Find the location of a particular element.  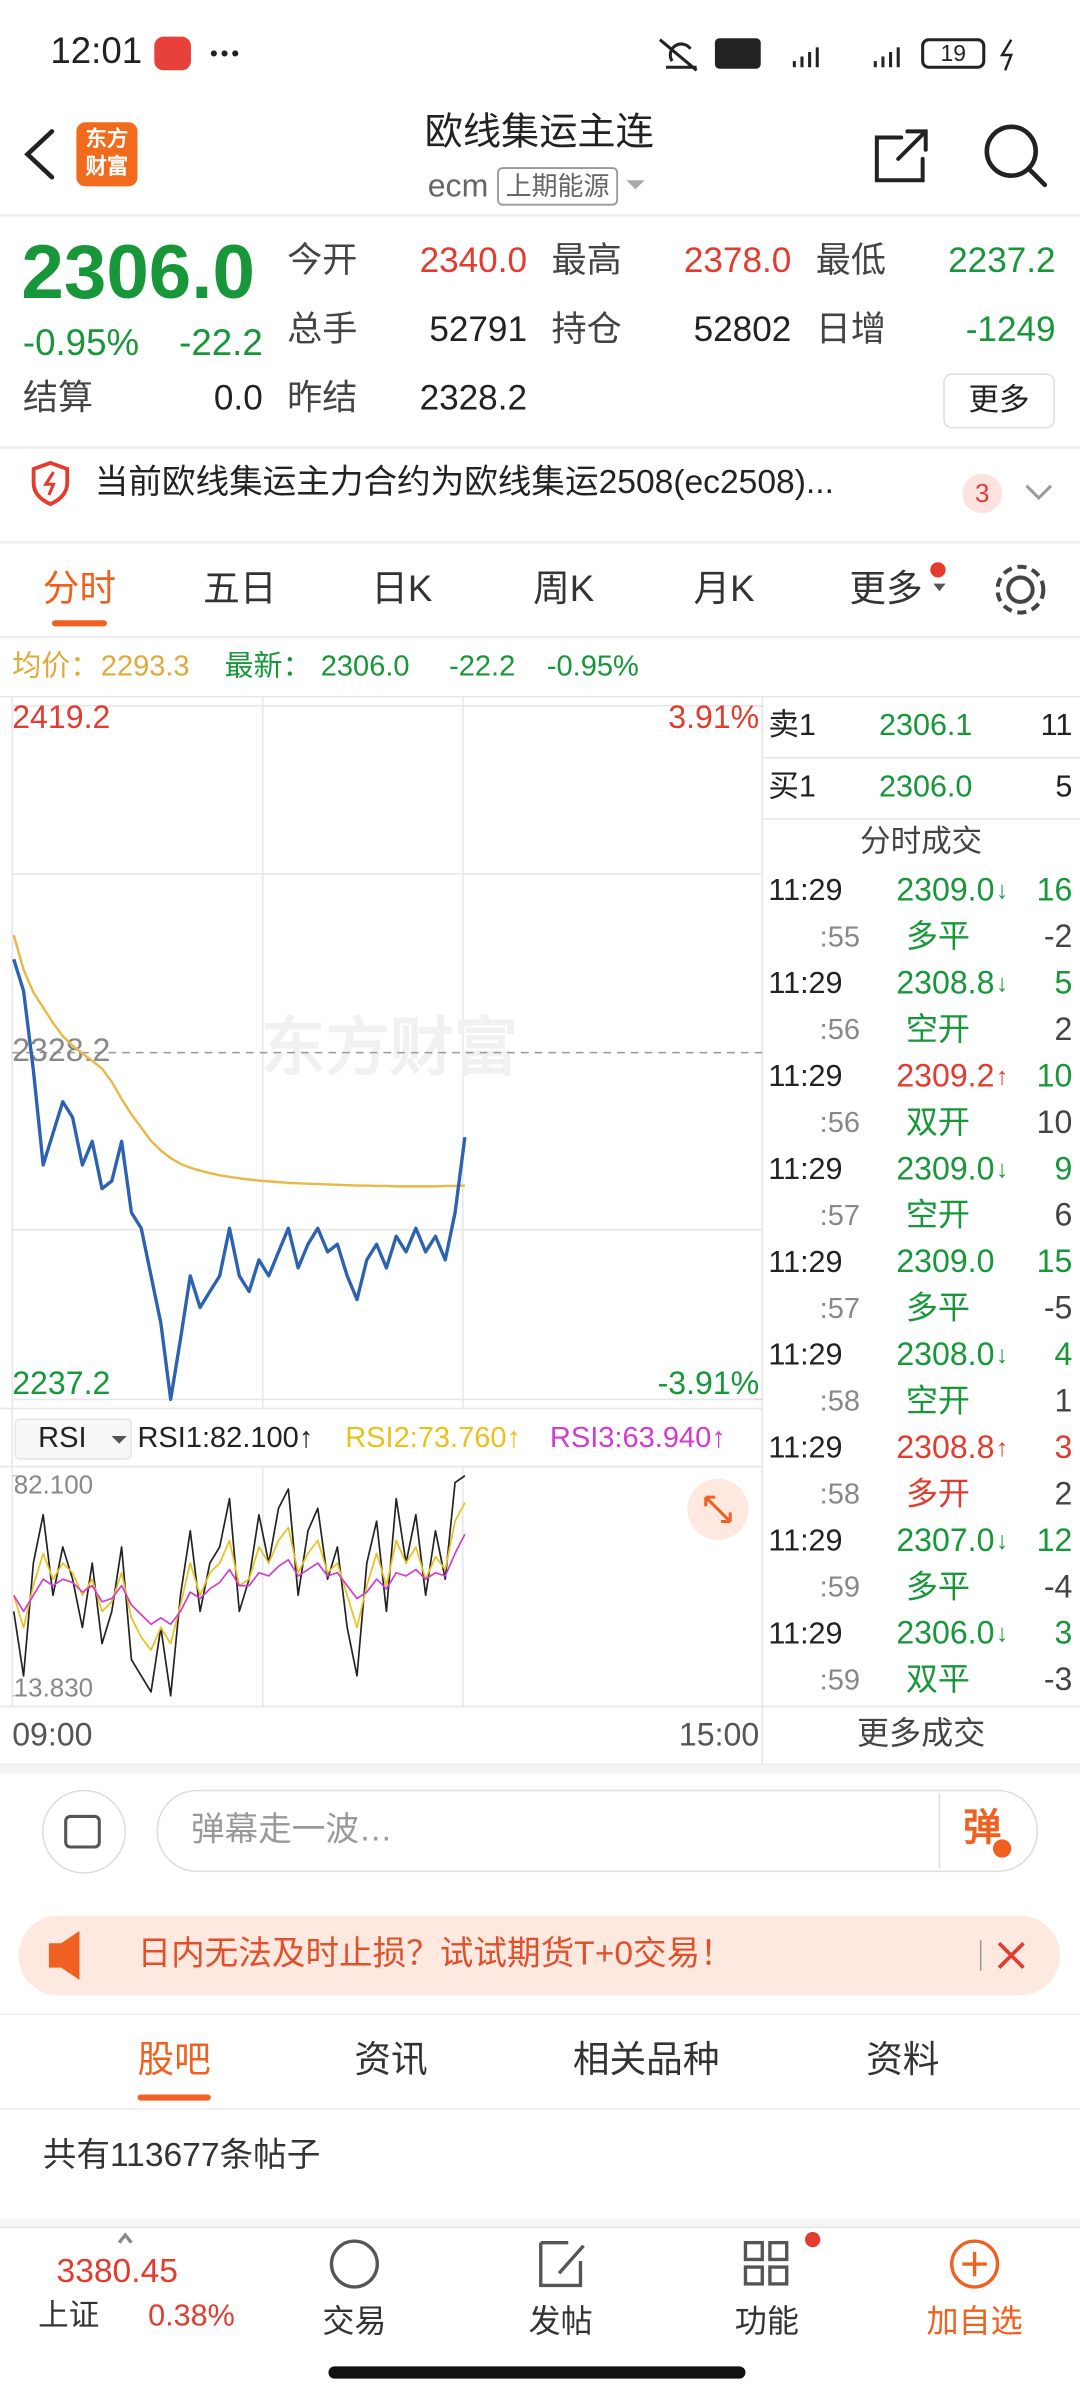

field-value: 52791 is located at coordinates (478, 329).